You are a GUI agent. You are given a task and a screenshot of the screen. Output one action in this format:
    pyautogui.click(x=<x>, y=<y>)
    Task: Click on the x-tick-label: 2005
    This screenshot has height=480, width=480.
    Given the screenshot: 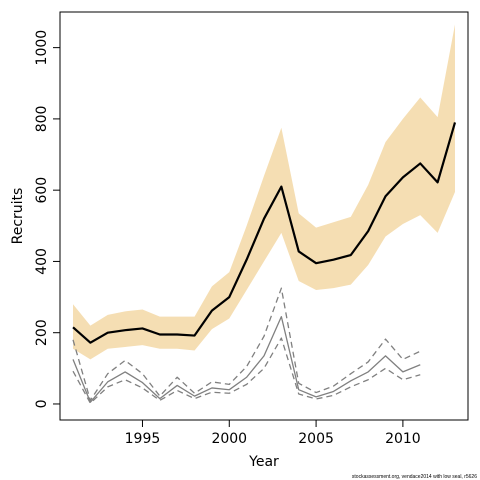 What is the action you would take?
    pyautogui.click(x=316, y=439)
    